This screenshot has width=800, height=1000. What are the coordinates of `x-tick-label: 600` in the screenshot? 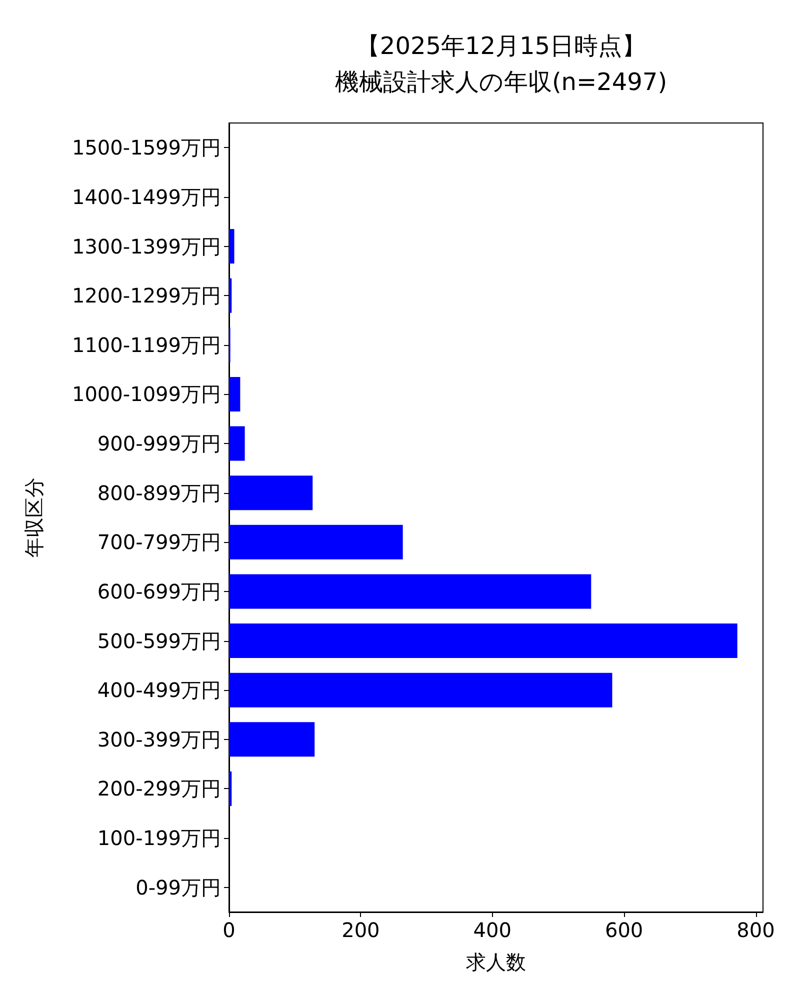 It's located at (624, 930).